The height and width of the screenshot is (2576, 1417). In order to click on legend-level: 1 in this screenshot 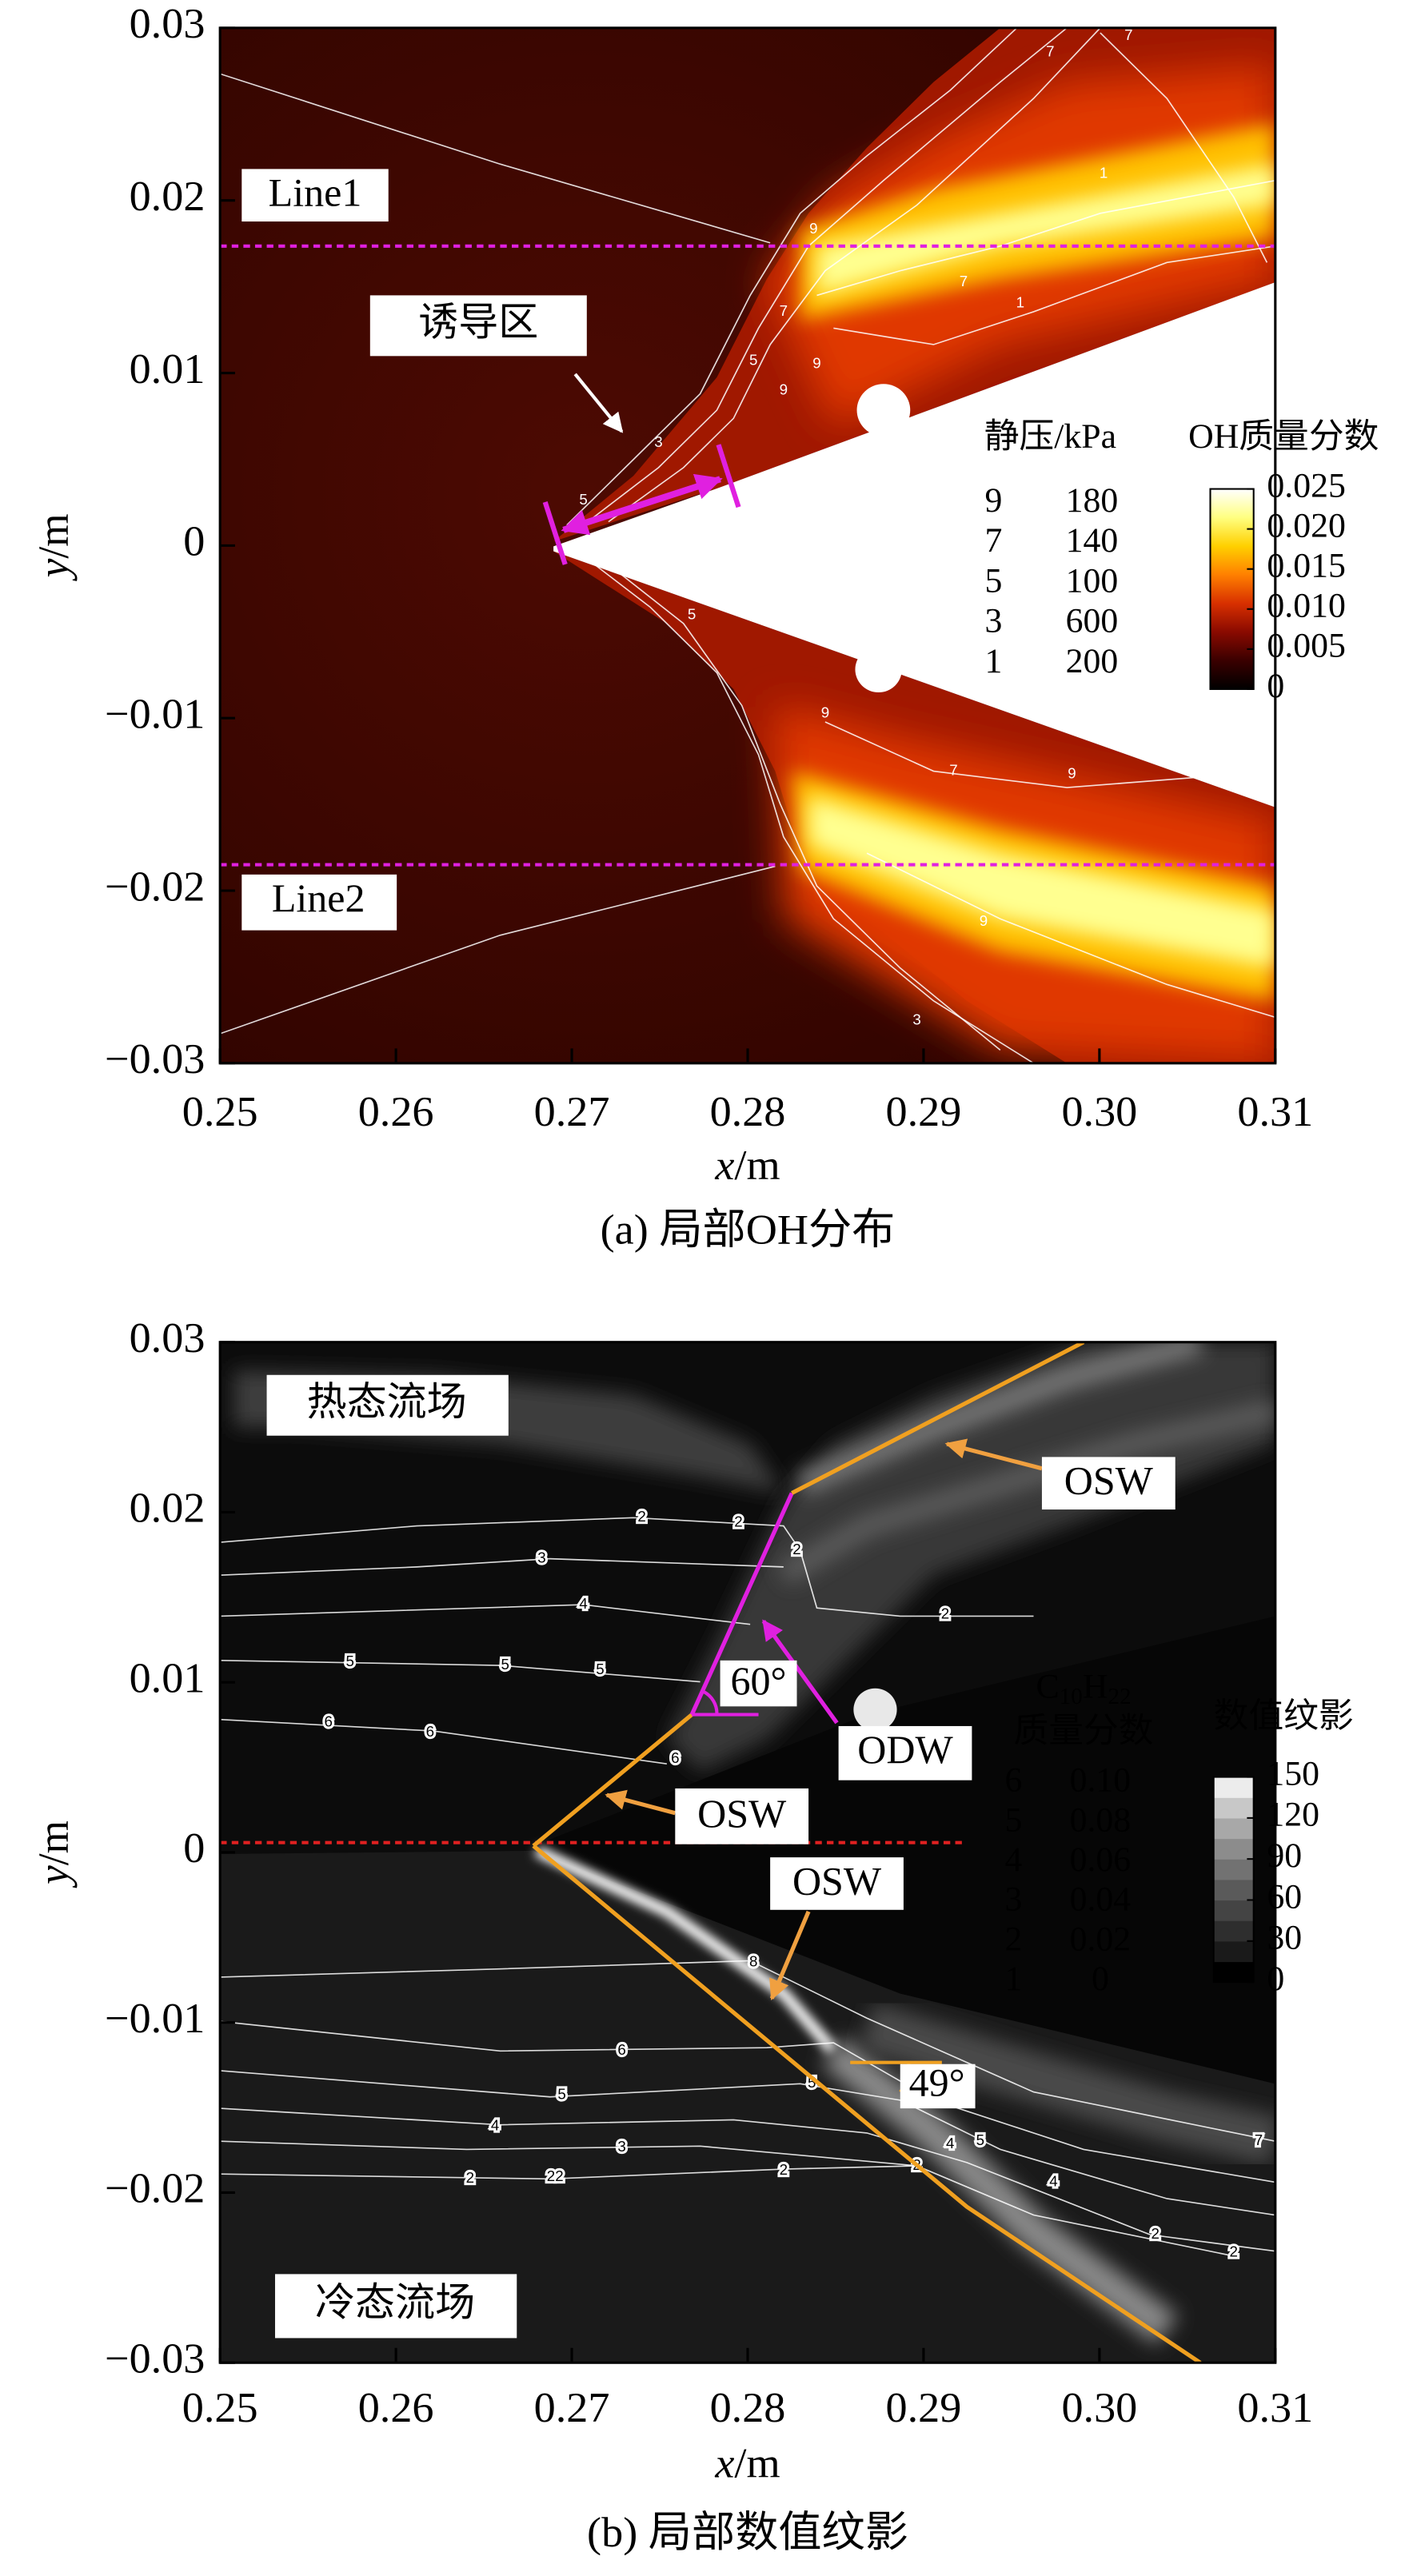, I will do `click(1014, 1979)`.